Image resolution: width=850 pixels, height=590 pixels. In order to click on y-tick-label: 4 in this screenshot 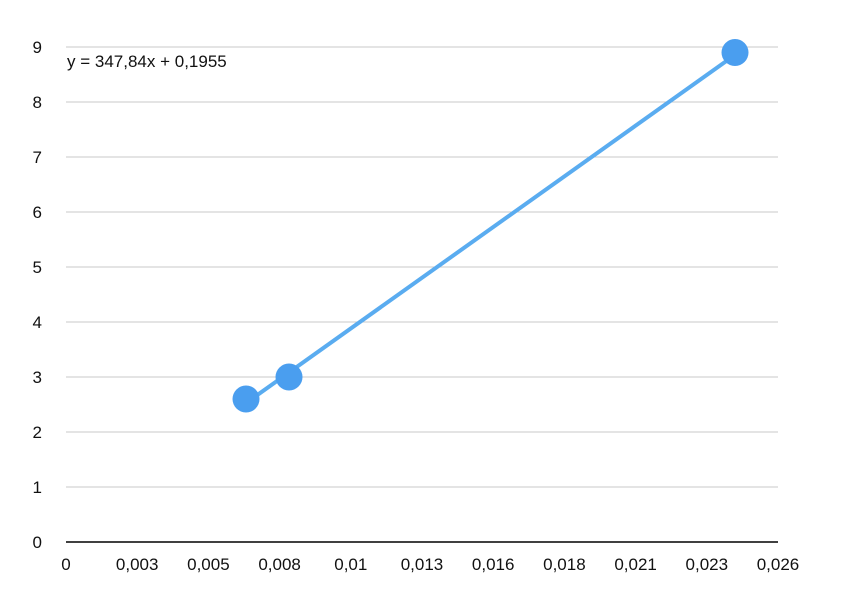, I will do `click(37, 322)`.